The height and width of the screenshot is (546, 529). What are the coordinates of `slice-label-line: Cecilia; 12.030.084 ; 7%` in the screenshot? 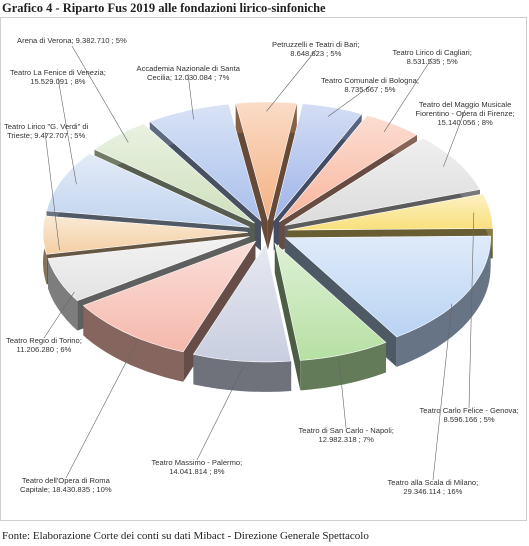 It's located at (188, 77).